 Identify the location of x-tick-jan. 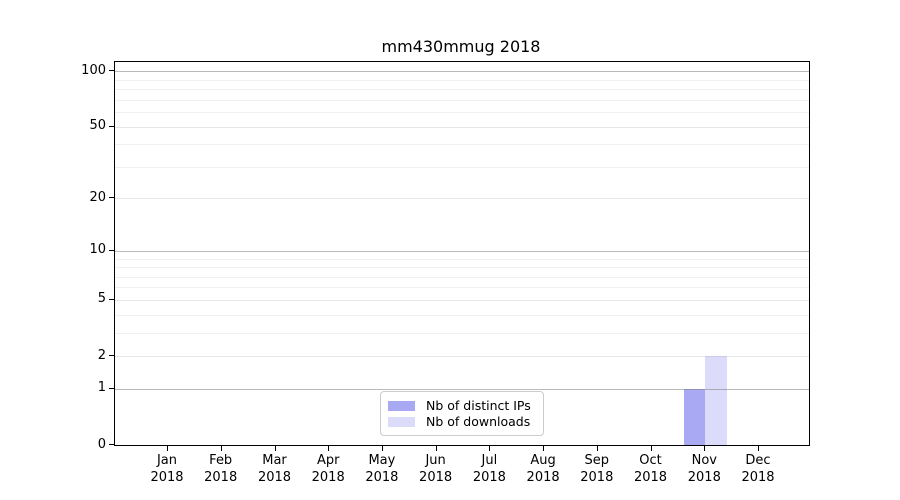
(167, 448).